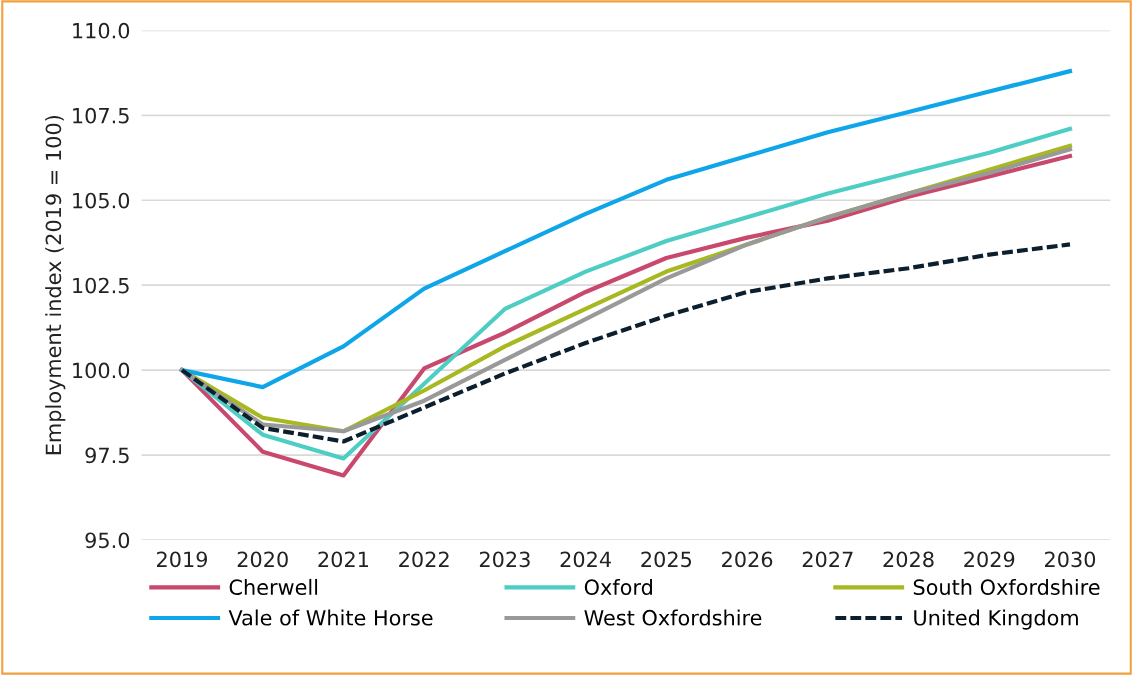  What do you see at coordinates (673, 617) in the screenshot?
I see `legend-label: West Oxfordshire` at bounding box center [673, 617].